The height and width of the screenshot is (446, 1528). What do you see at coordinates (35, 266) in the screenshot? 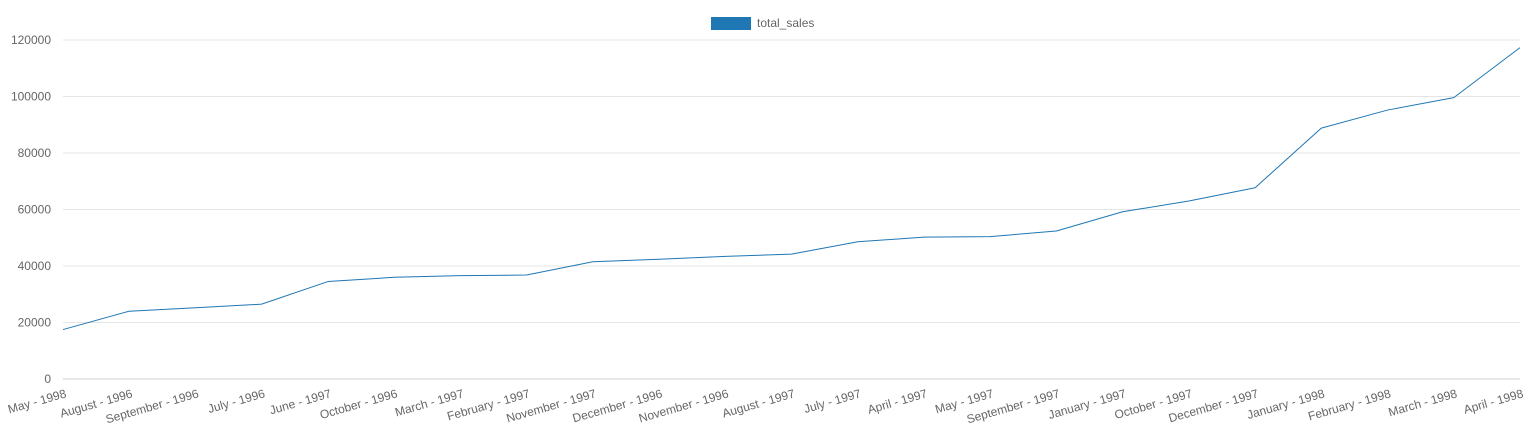
I see `y-tick-label: 40000` at bounding box center [35, 266].